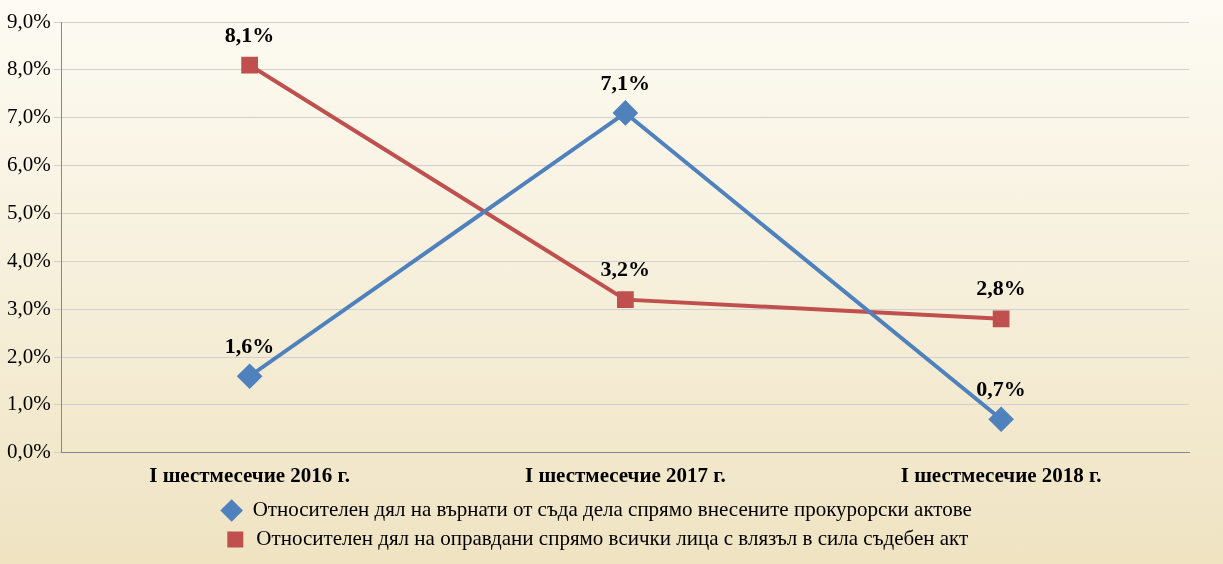  I want to click on y-tick-label: 7,0%, so click(28, 116).